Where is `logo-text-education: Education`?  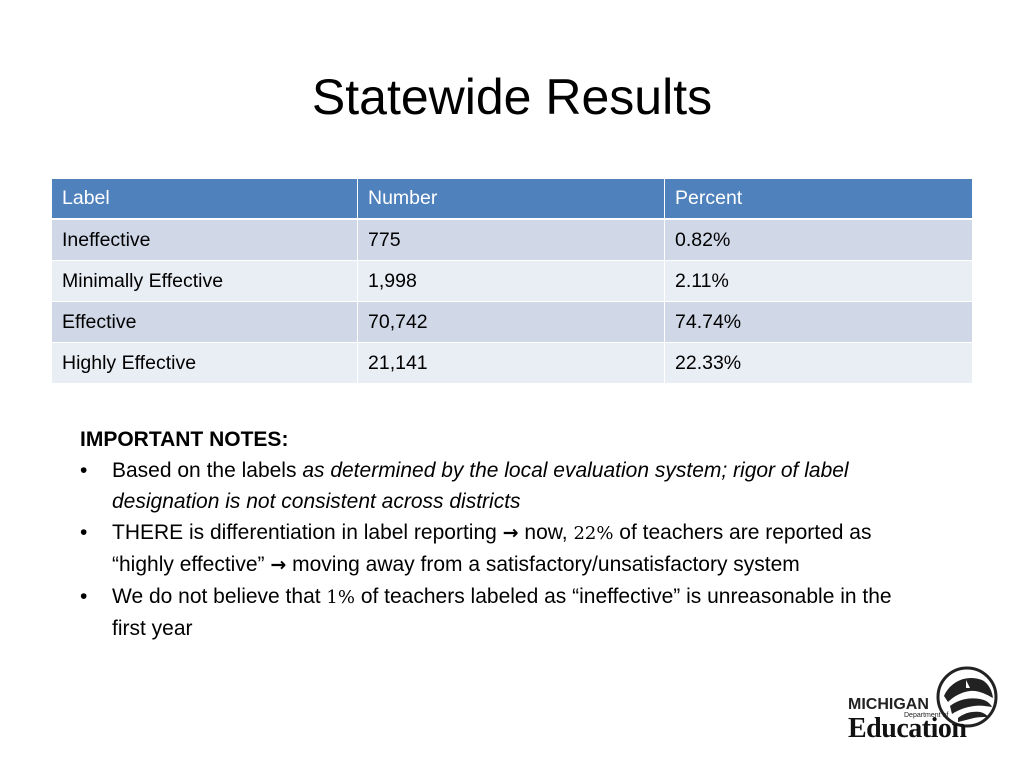
logo-text-education: Education is located at coordinates (907, 728).